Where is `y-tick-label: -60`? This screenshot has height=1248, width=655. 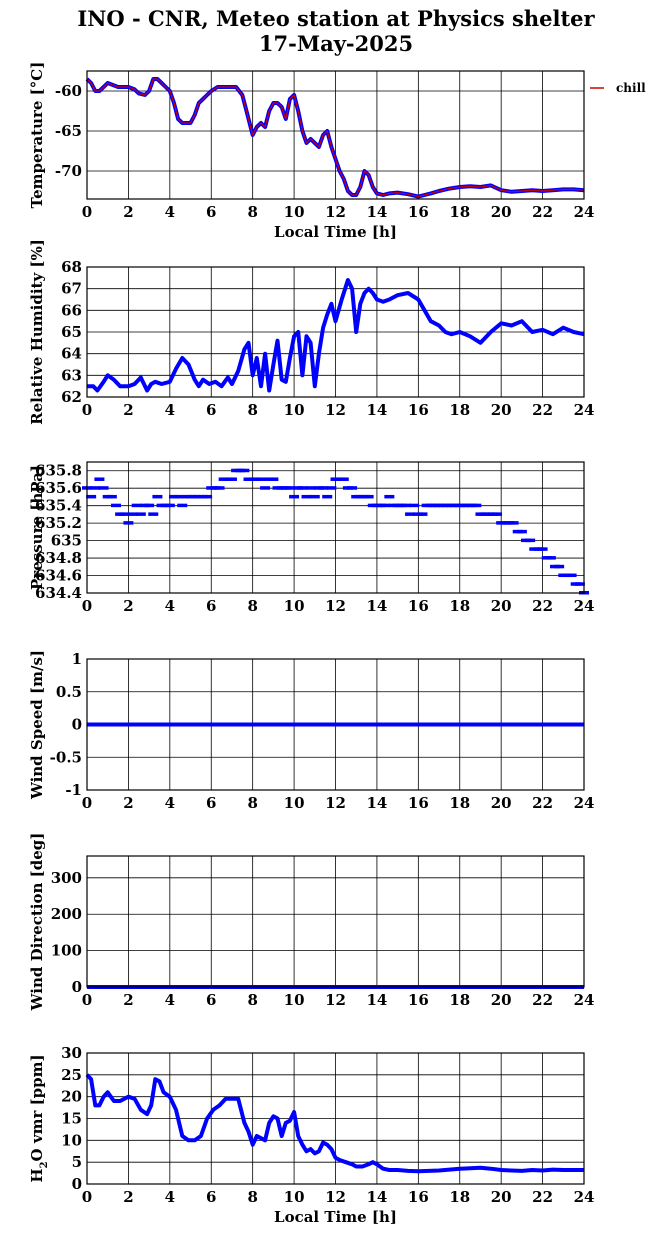 y-tick-label: -60 is located at coordinates (68, 91).